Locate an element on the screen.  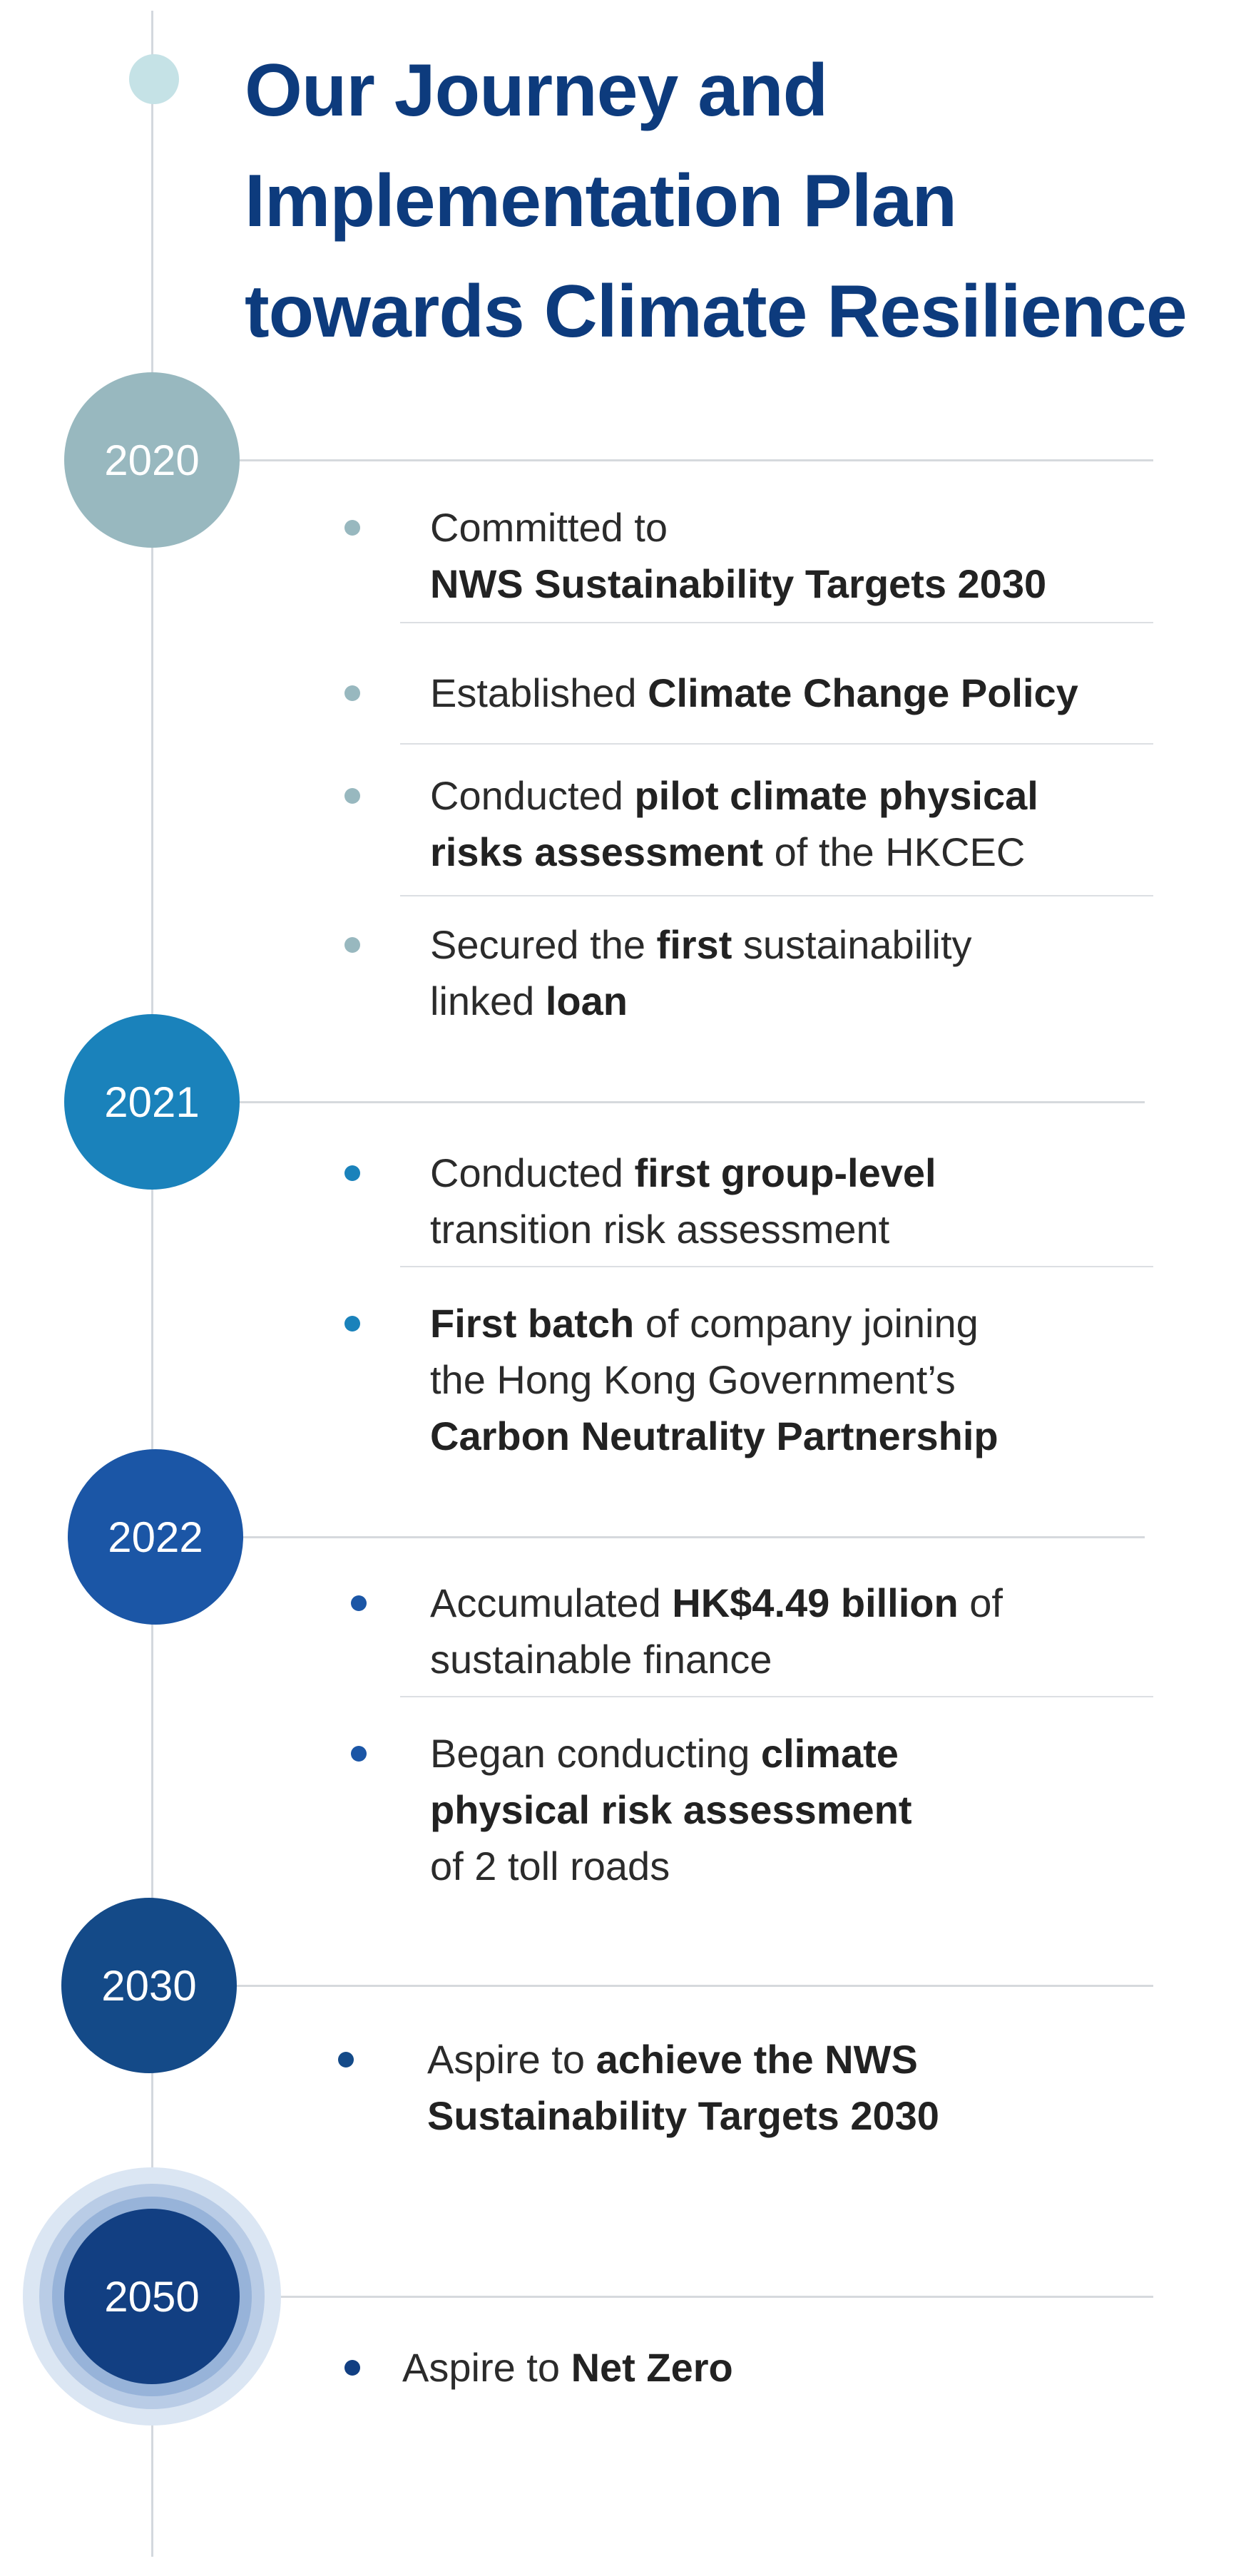
milestone-item: Established Climate Change Policy is located at coordinates (754, 693).